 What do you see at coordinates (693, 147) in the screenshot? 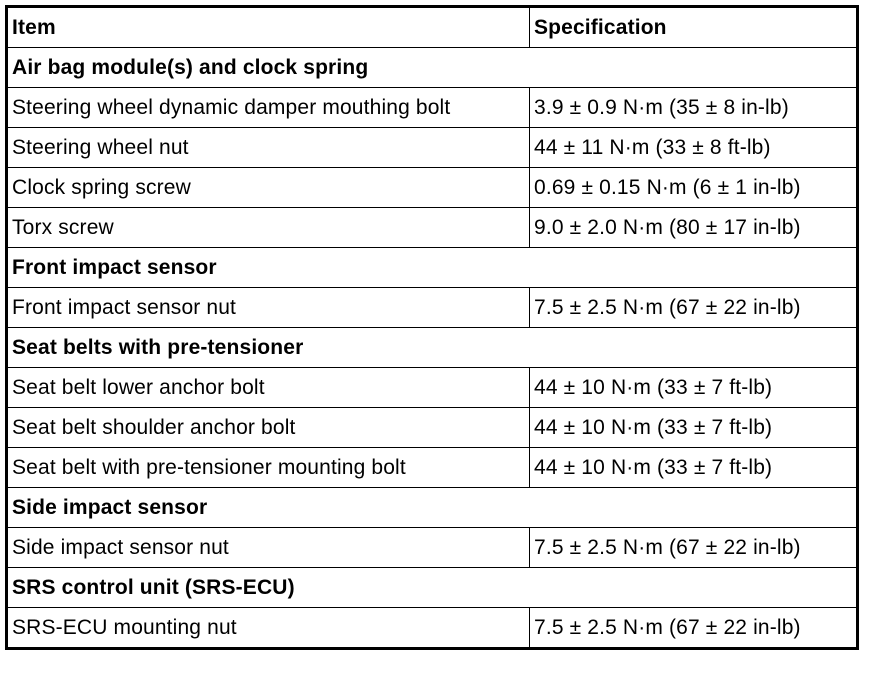
I see `specification-cell: 44 ± 11 N·m (33 ± 8 ft-lb)` at bounding box center [693, 147].